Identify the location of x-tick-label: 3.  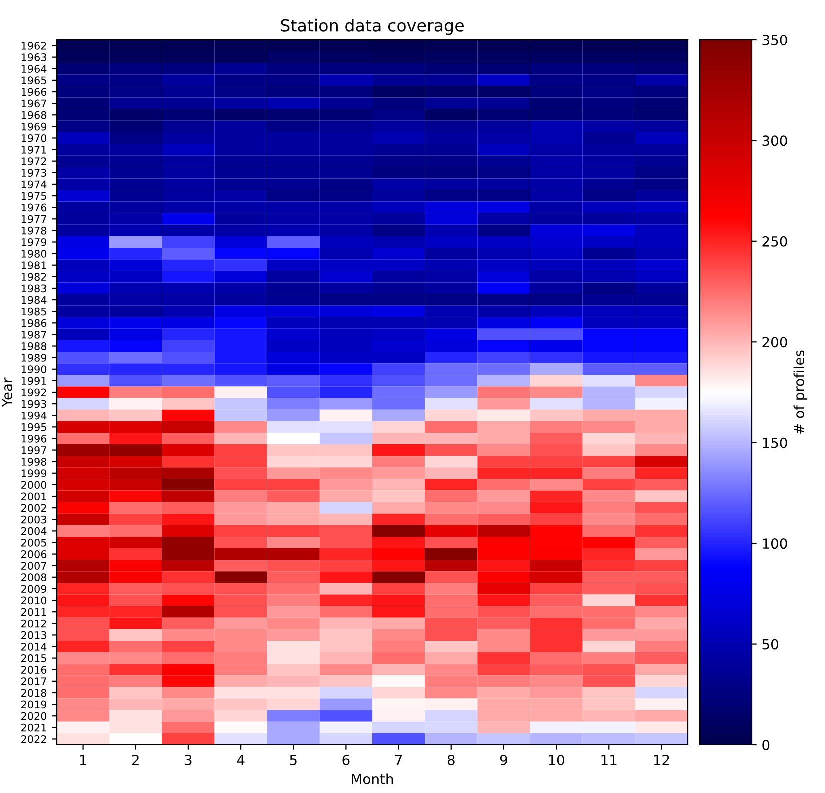
(188, 760).